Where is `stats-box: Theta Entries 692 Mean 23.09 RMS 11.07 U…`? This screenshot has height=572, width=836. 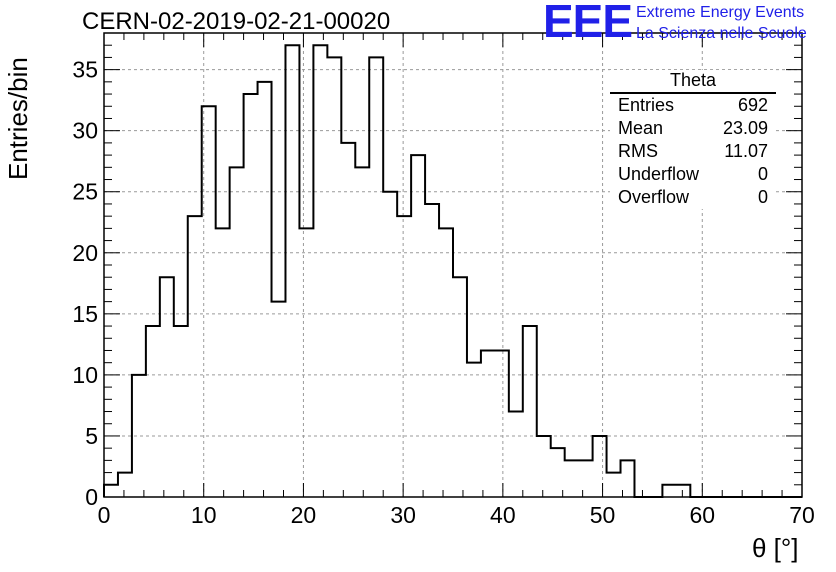 stats-box: Theta Entries 692 Mean 23.09 RMS 11.07 U… is located at coordinates (693, 139).